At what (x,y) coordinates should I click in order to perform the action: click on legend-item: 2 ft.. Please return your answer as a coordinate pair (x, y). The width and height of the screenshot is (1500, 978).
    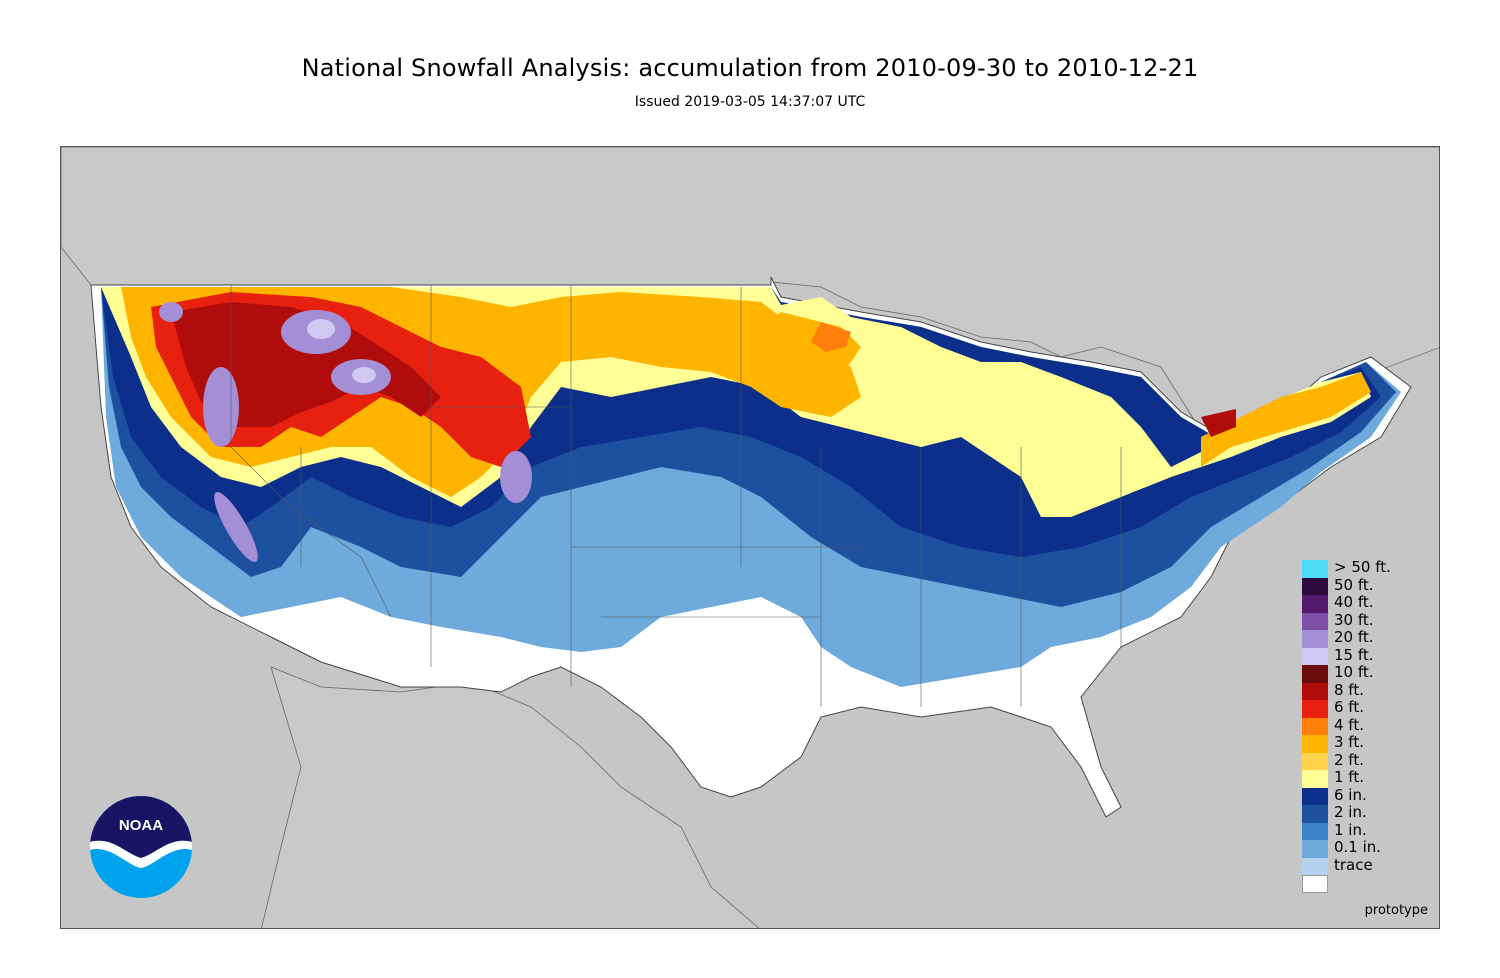
    Looking at the image, I should click on (1362, 760).